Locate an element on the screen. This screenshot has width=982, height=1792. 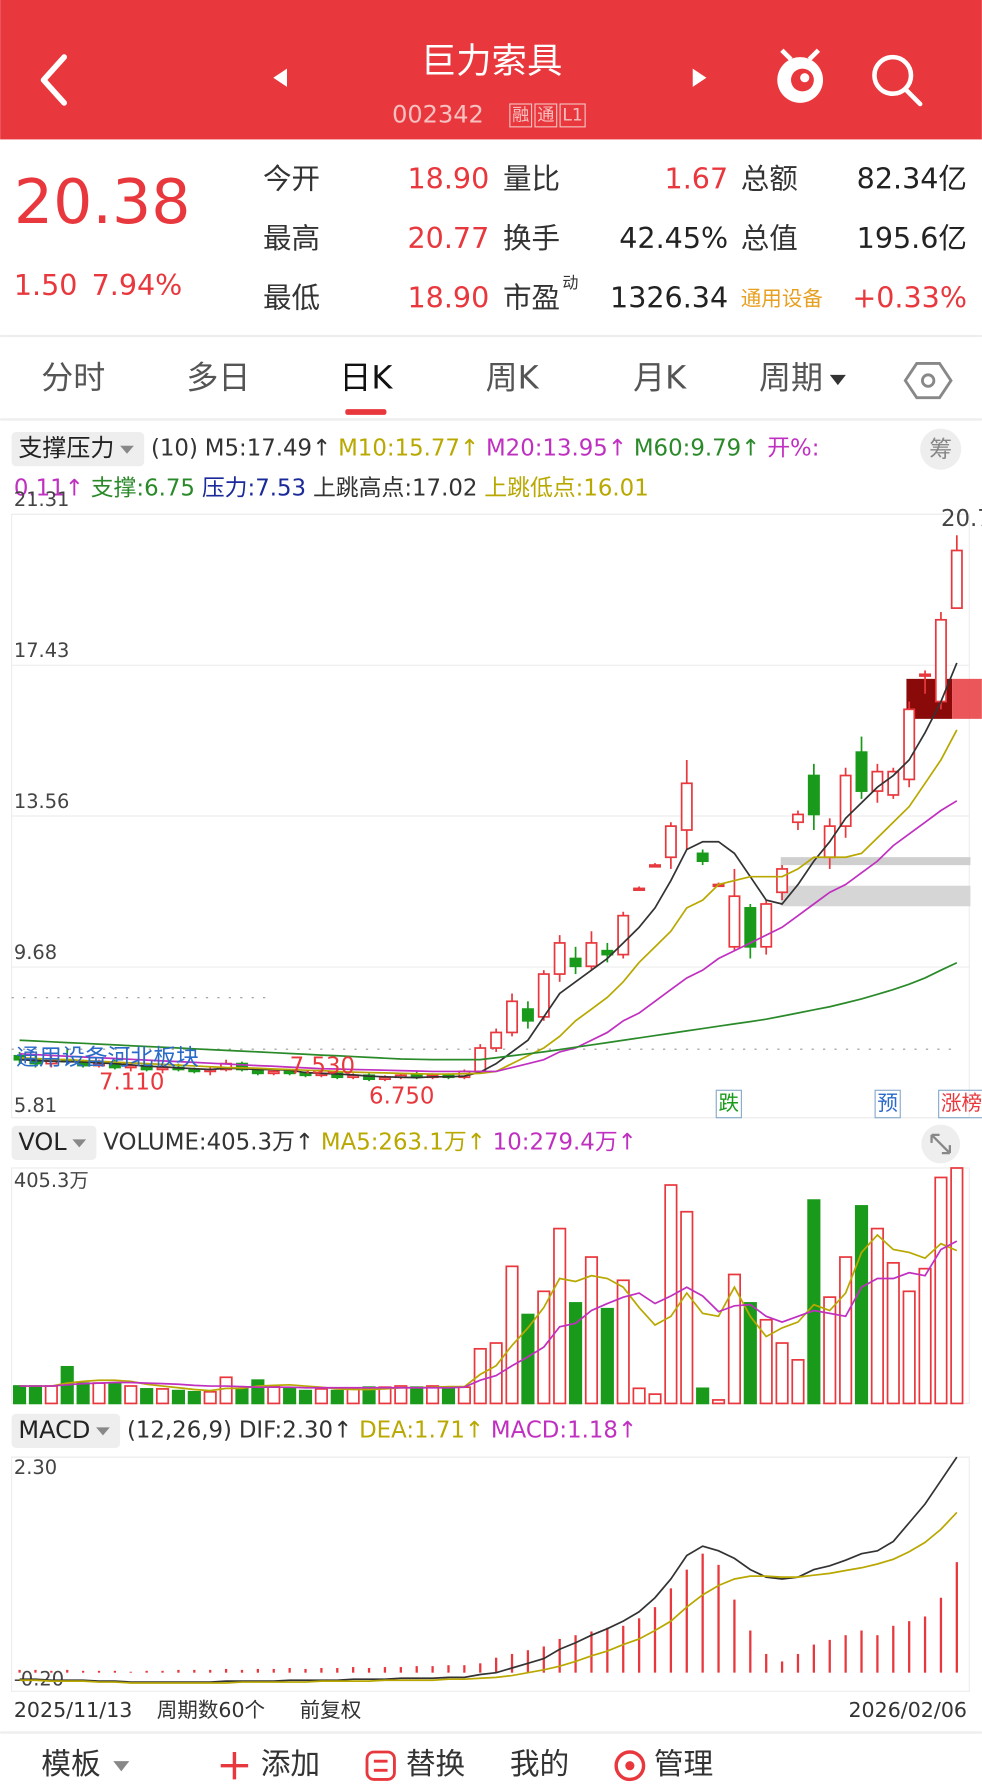
legend-item: 0.11↑ is located at coordinates (49, 489).